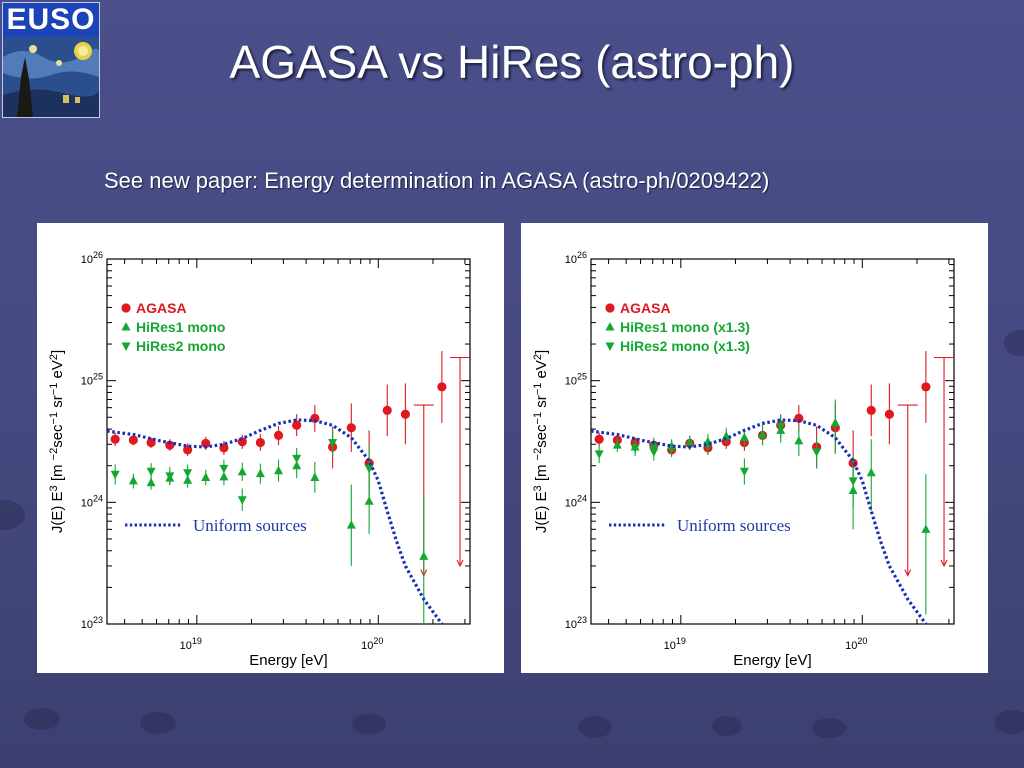 This screenshot has height=768, width=1024. Describe the element at coordinates (250, 525) in the screenshot. I see `legend-label-uniform-sources: Uniform sources` at that location.